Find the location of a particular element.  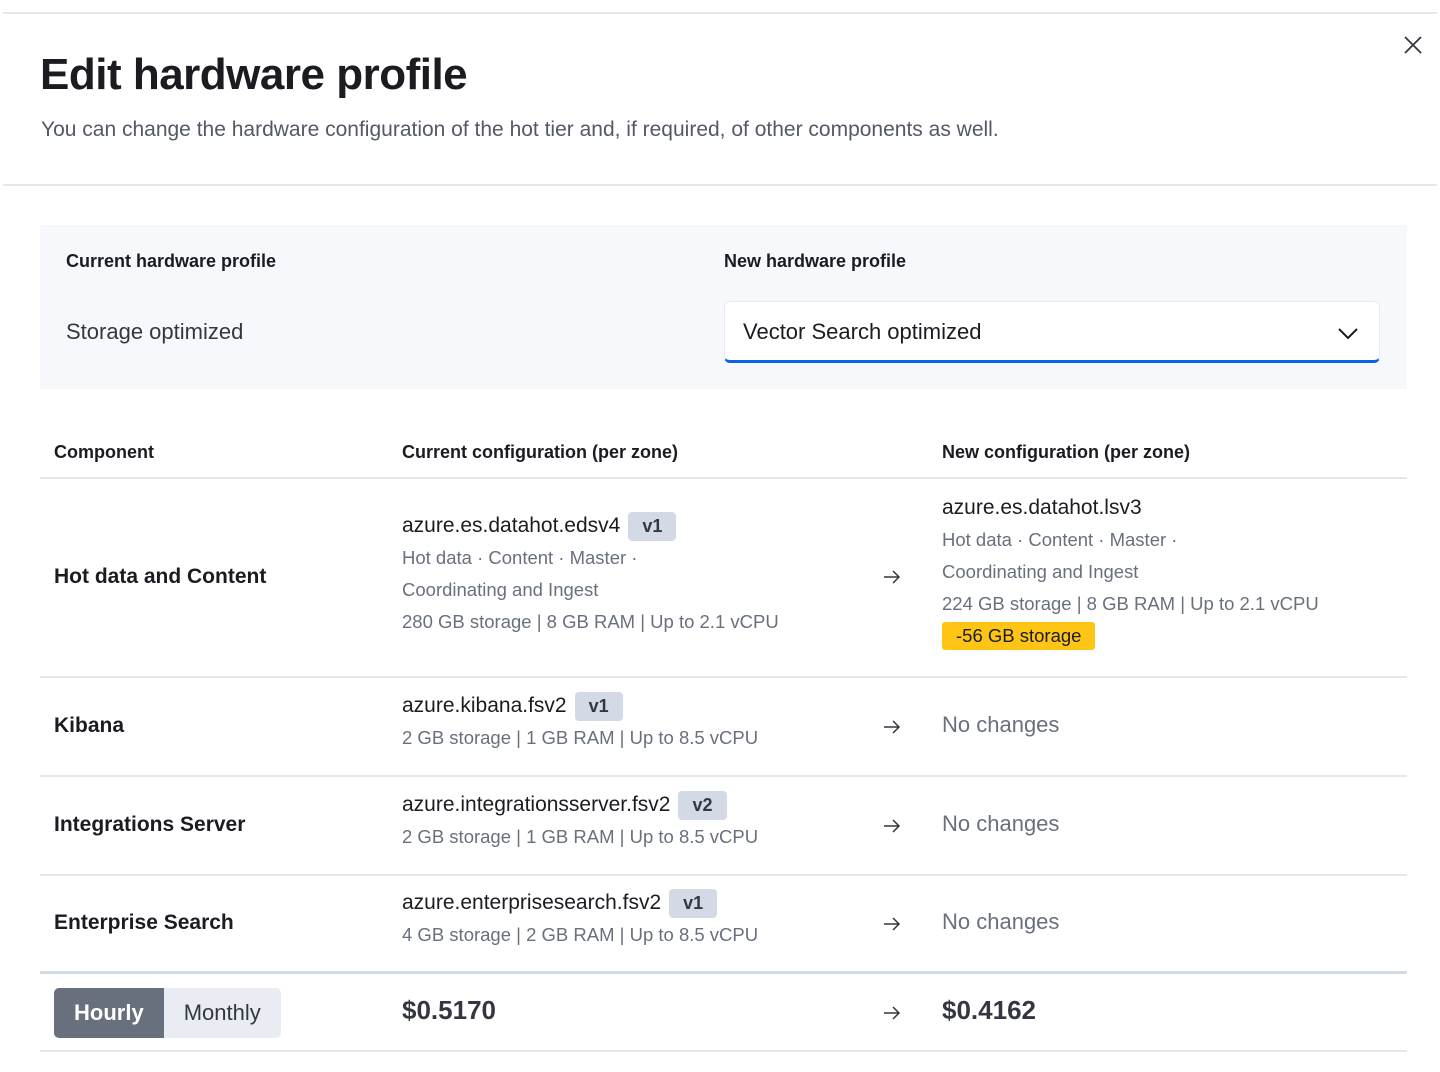

new-profile-value: Vector Search optimized is located at coordinates (862, 331).